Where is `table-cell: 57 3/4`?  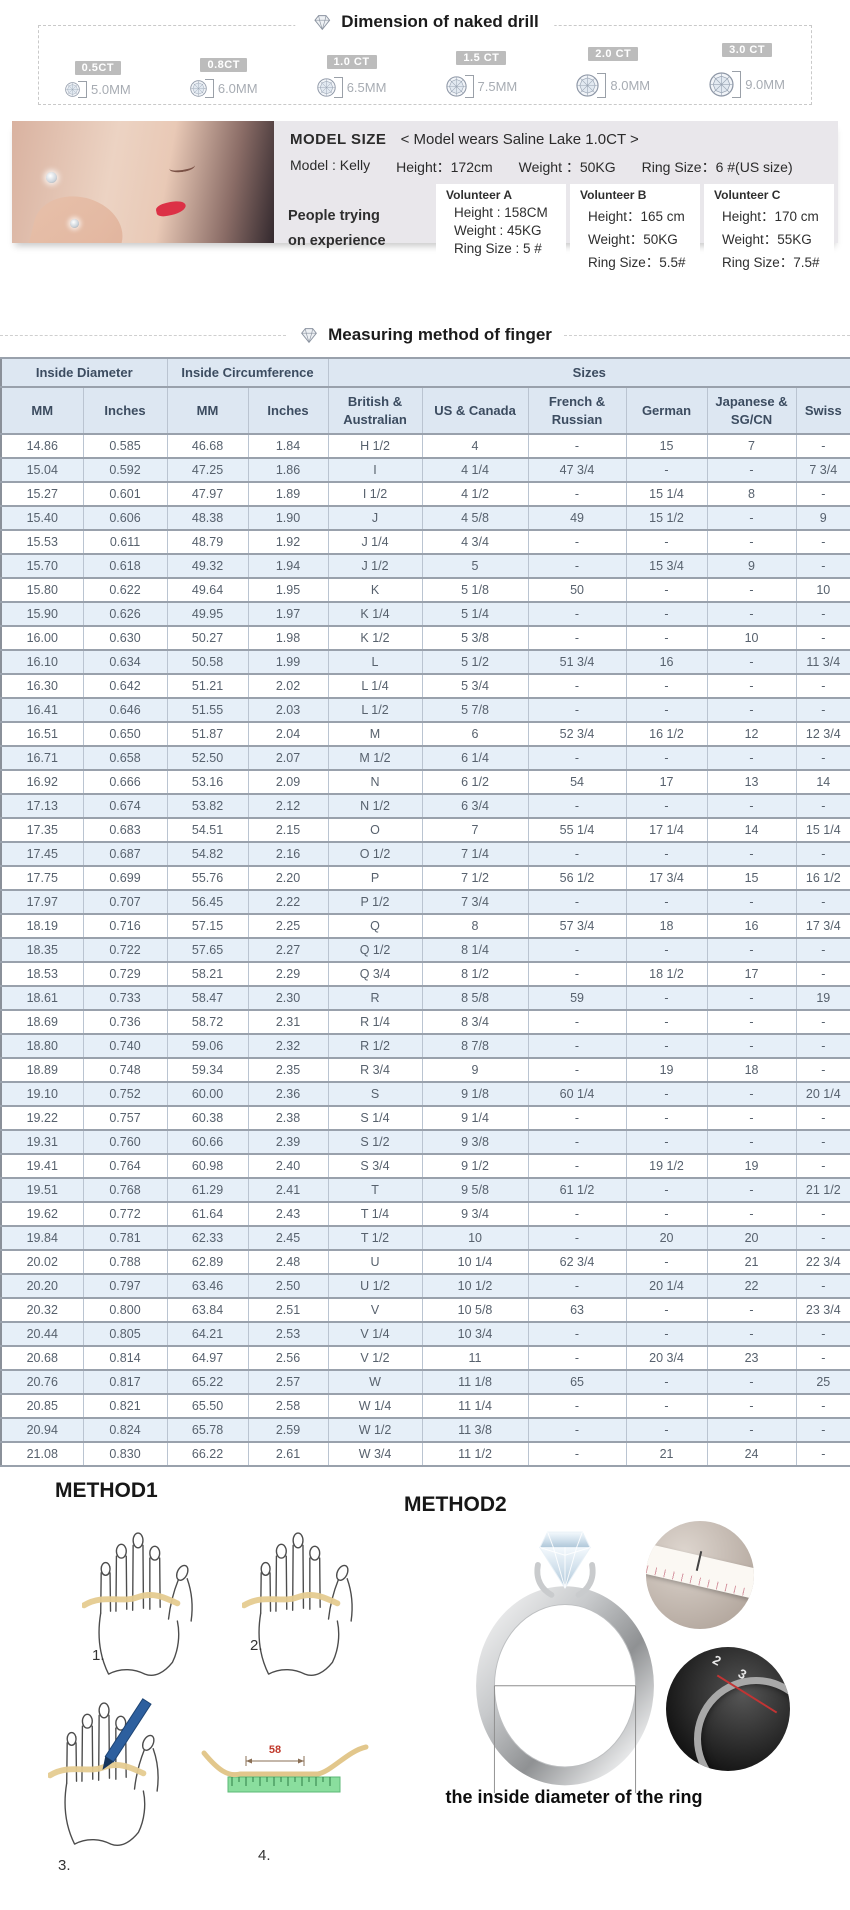 table-cell: 57 3/4 is located at coordinates (577, 926).